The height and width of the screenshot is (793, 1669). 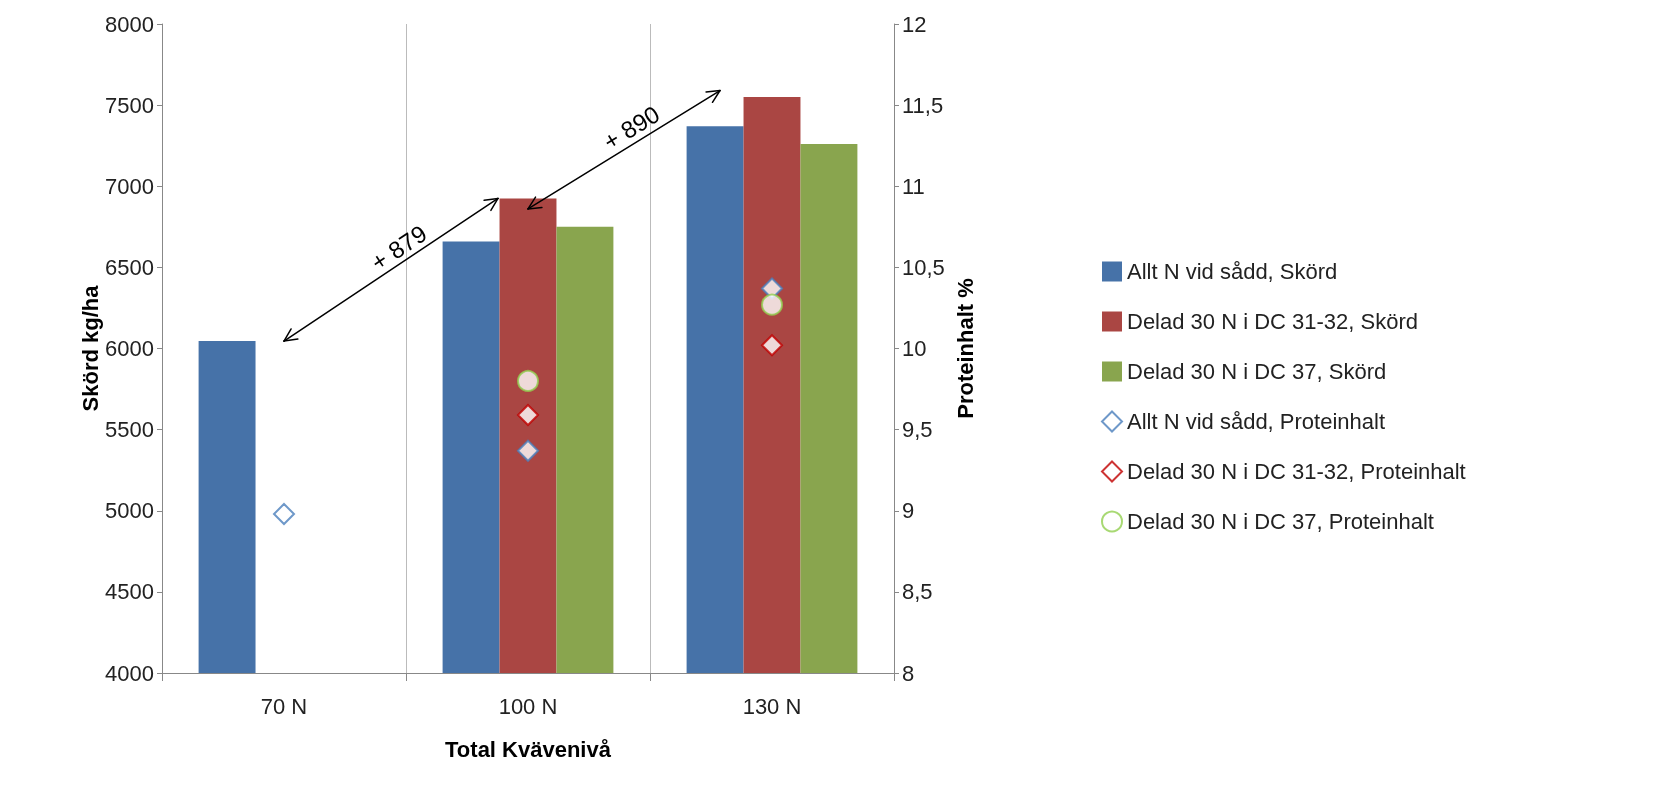 I want to click on y-tick-label: 4500, so click(x=129, y=592).